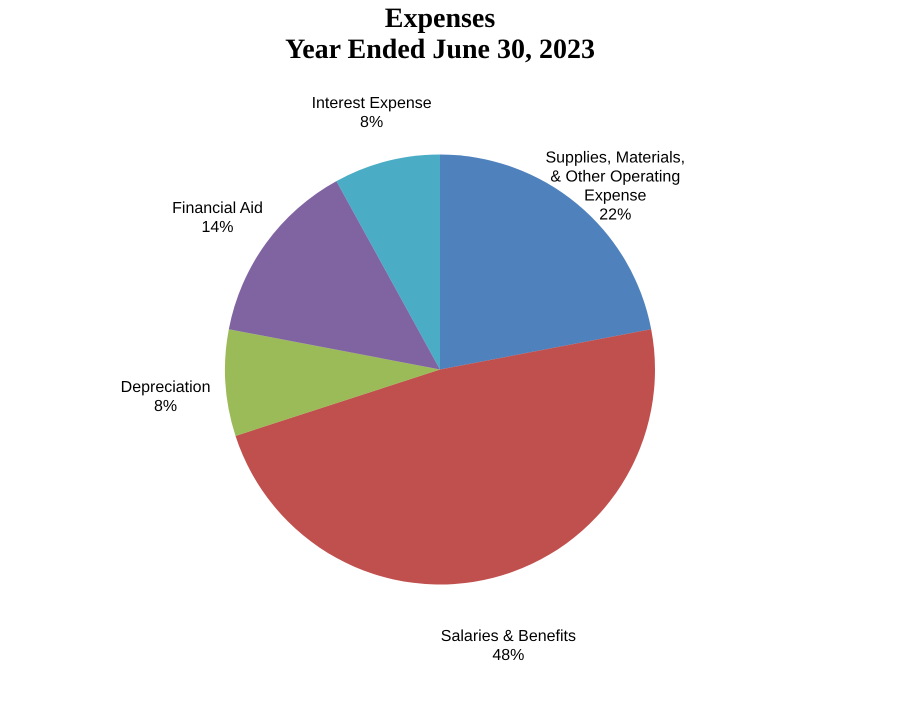  What do you see at coordinates (615, 215) in the screenshot?
I see `data-label: 22%` at bounding box center [615, 215].